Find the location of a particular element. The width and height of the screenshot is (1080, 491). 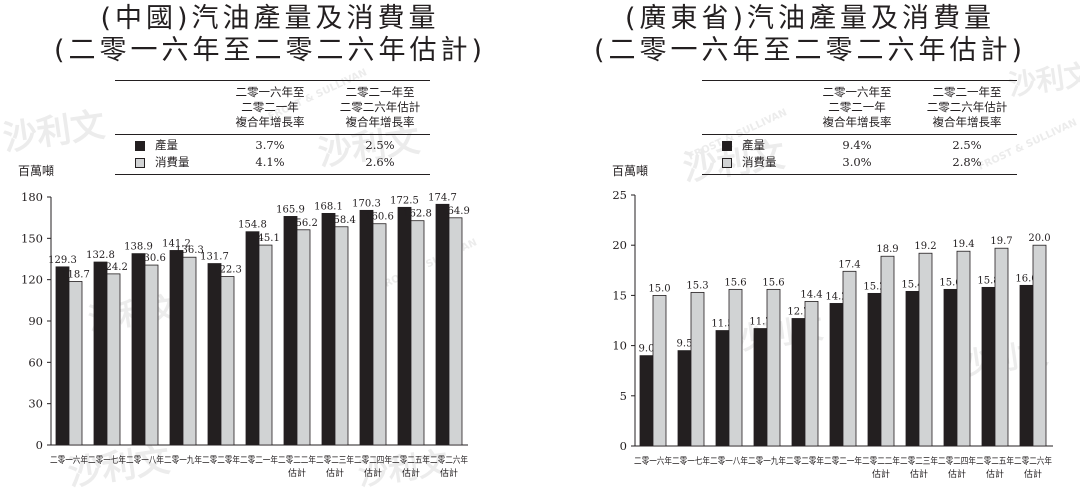

data-label-consumption: 124.2 is located at coordinates (113, 267).